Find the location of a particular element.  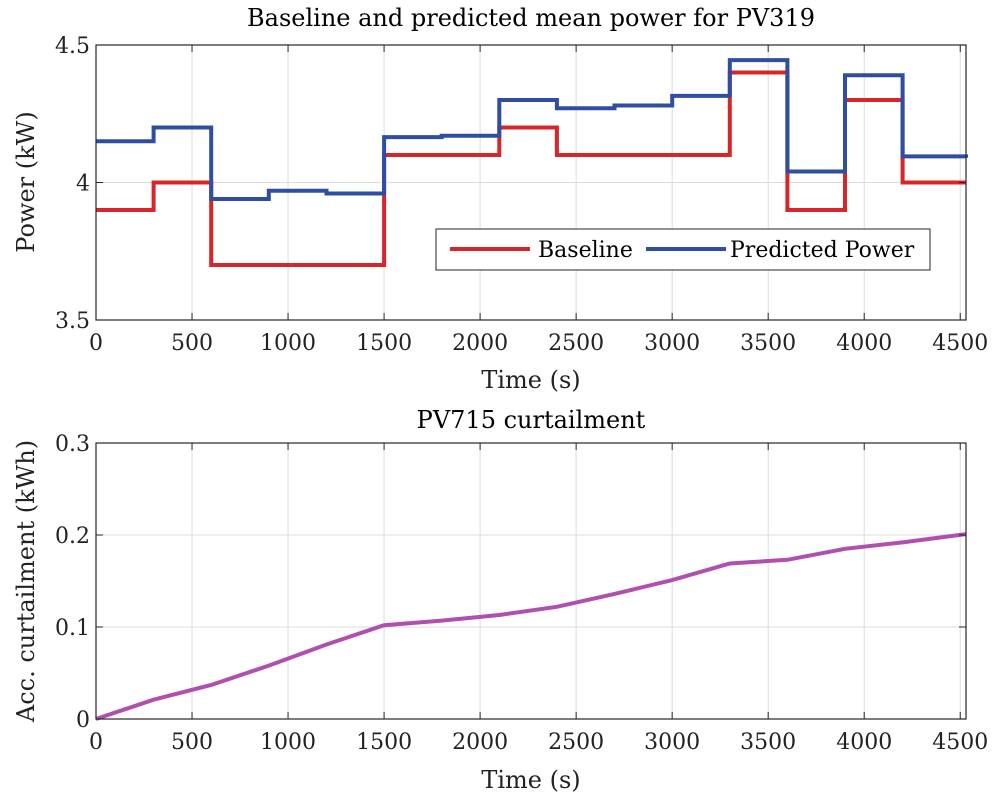

curtailment-xtick-label: 0 is located at coordinates (96, 742).